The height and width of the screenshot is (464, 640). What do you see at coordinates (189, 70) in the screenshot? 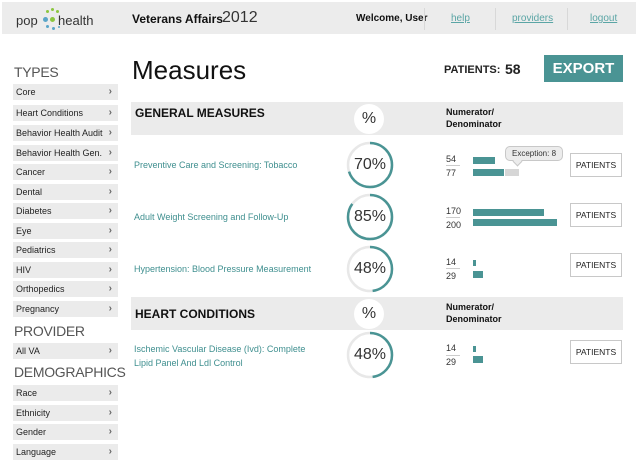
I see `page-title: Measures` at bounding box center [189, 70].